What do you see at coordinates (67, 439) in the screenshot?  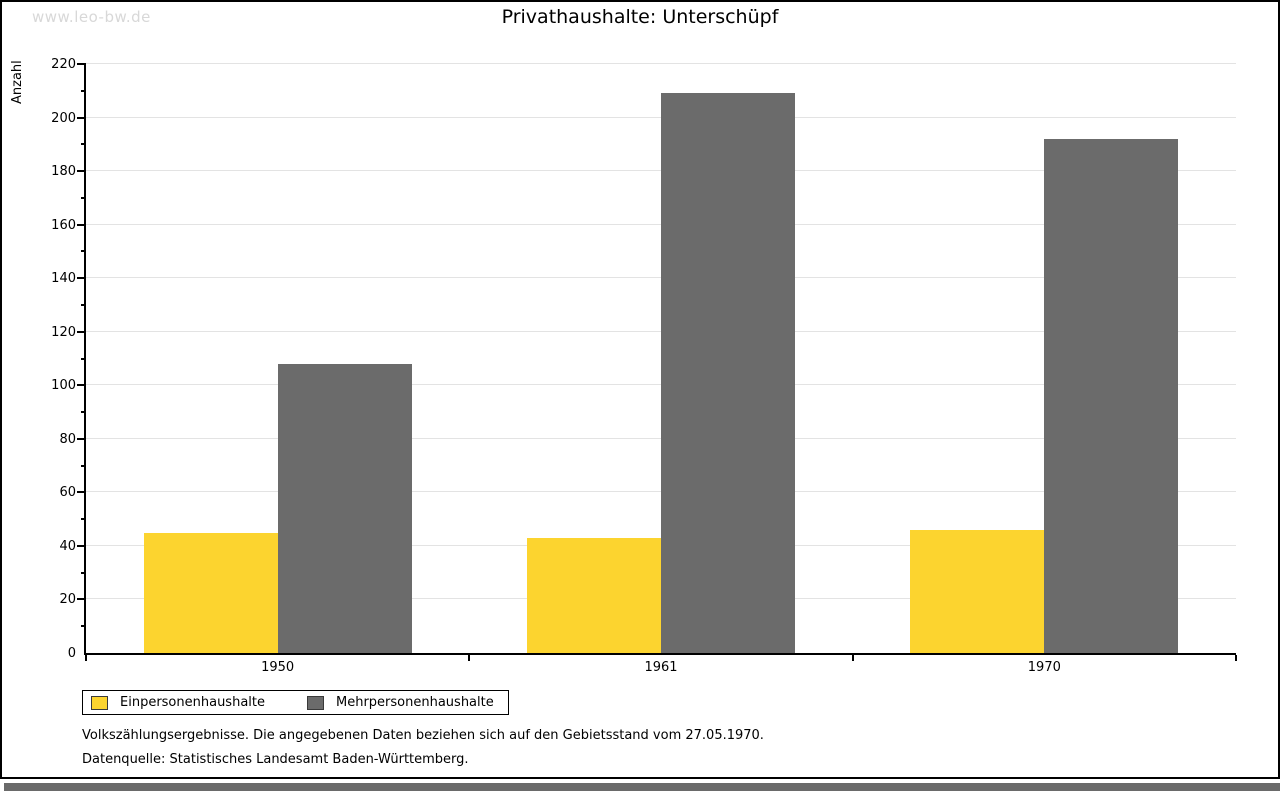 I see `y-tick-label: 80` at bounding box center [67, 439].